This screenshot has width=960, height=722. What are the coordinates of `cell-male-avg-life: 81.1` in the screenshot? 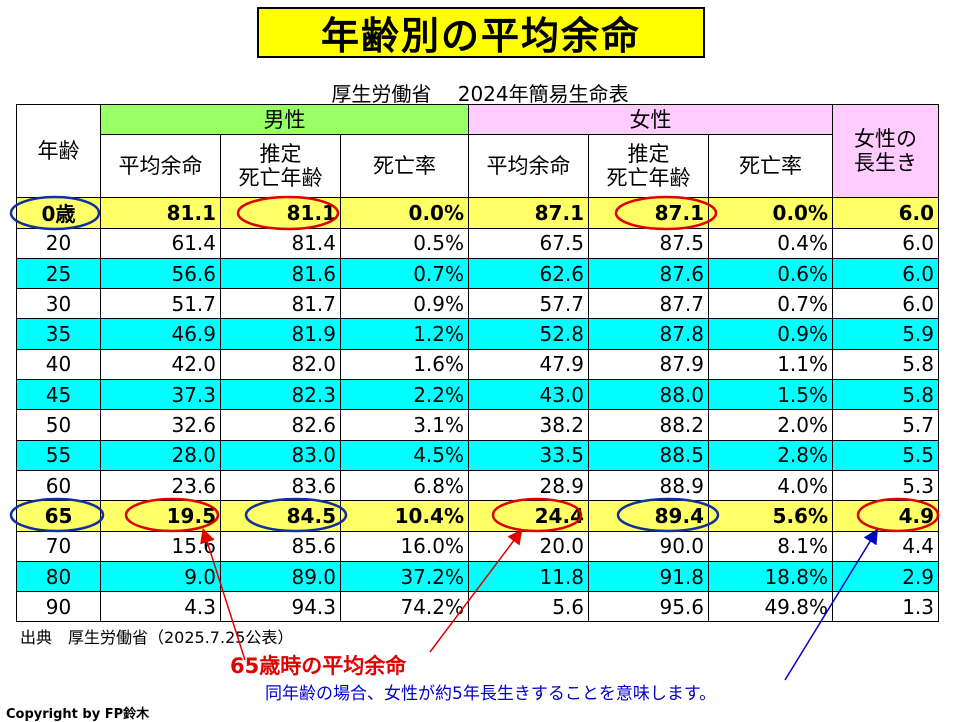 It's located at (160, 213).